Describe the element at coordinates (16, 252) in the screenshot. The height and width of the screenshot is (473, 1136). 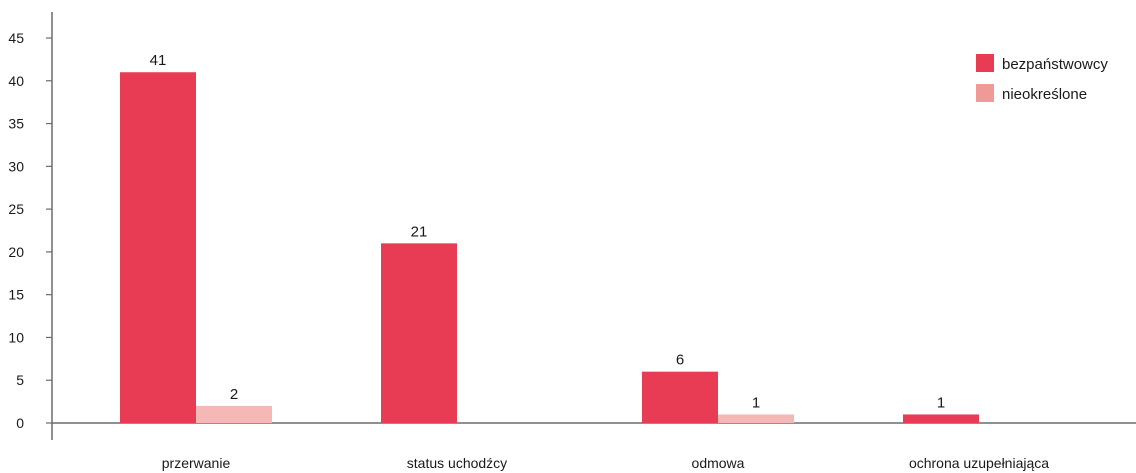
I see `y-tick-label: 20` at that location.